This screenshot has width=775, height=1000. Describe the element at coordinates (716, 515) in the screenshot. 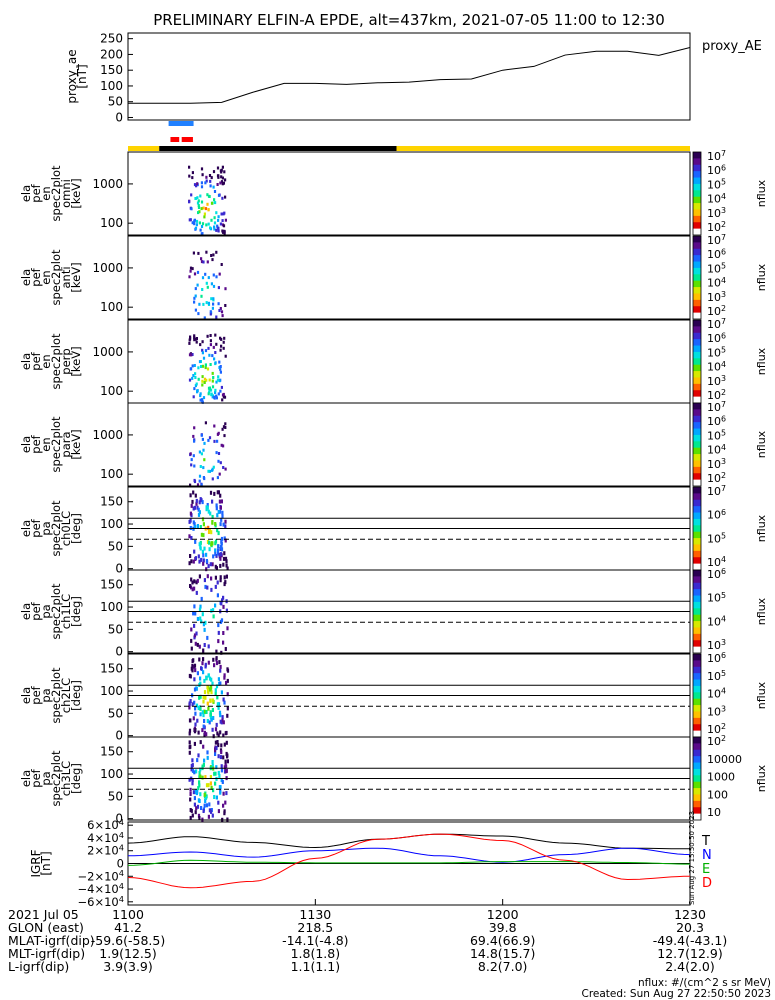

I see `colorbar-tick-label: 10⁶` at that location.